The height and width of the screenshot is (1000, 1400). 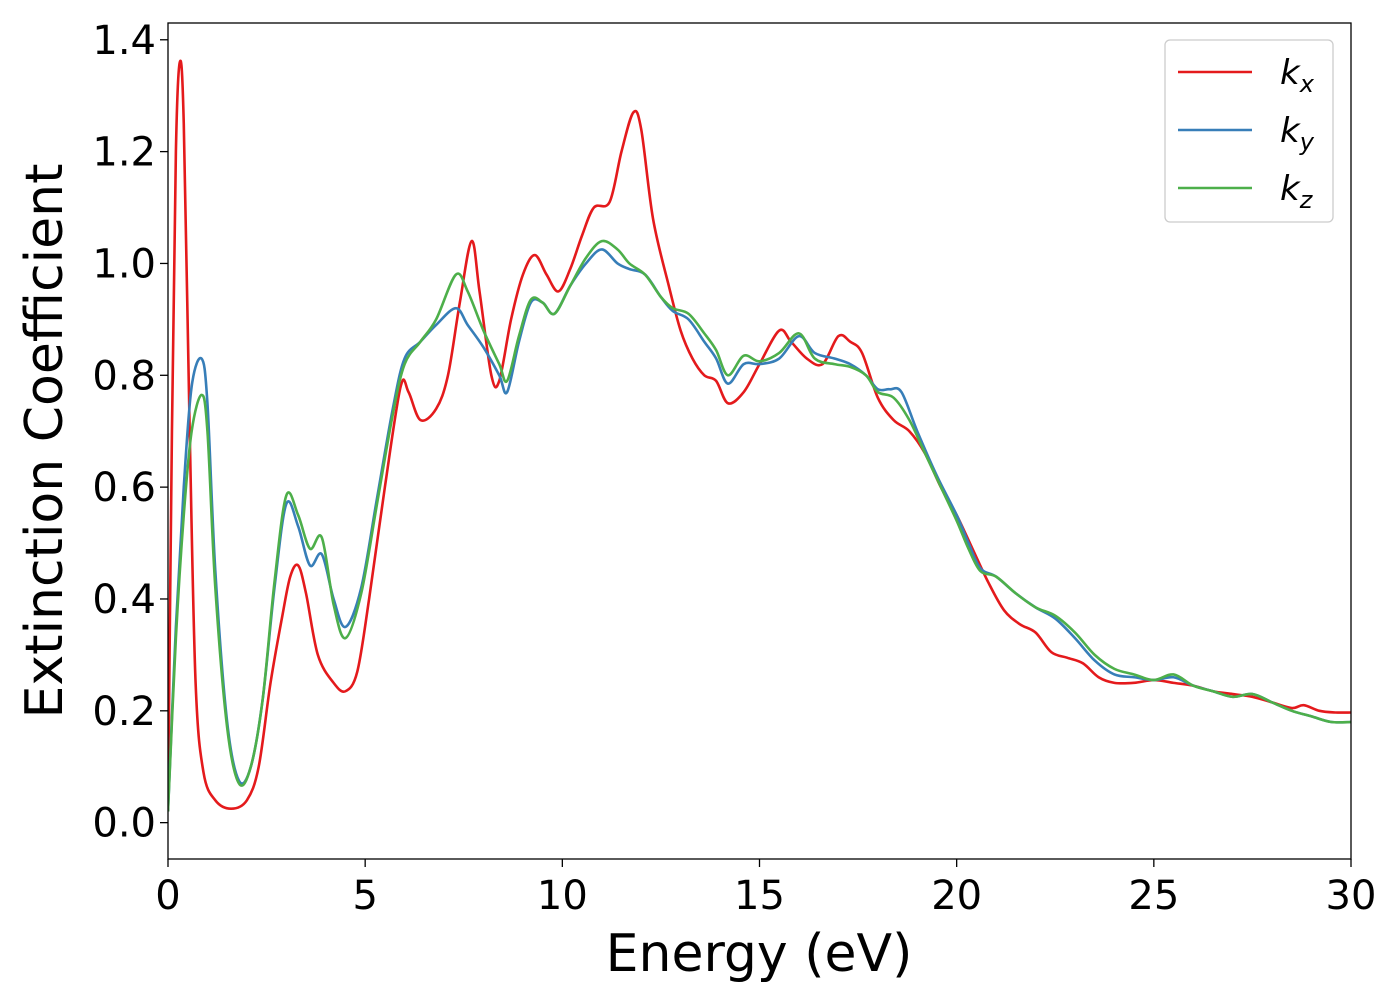 I want to click on y-tick-label: 1.0, so click(x=124, y=264).